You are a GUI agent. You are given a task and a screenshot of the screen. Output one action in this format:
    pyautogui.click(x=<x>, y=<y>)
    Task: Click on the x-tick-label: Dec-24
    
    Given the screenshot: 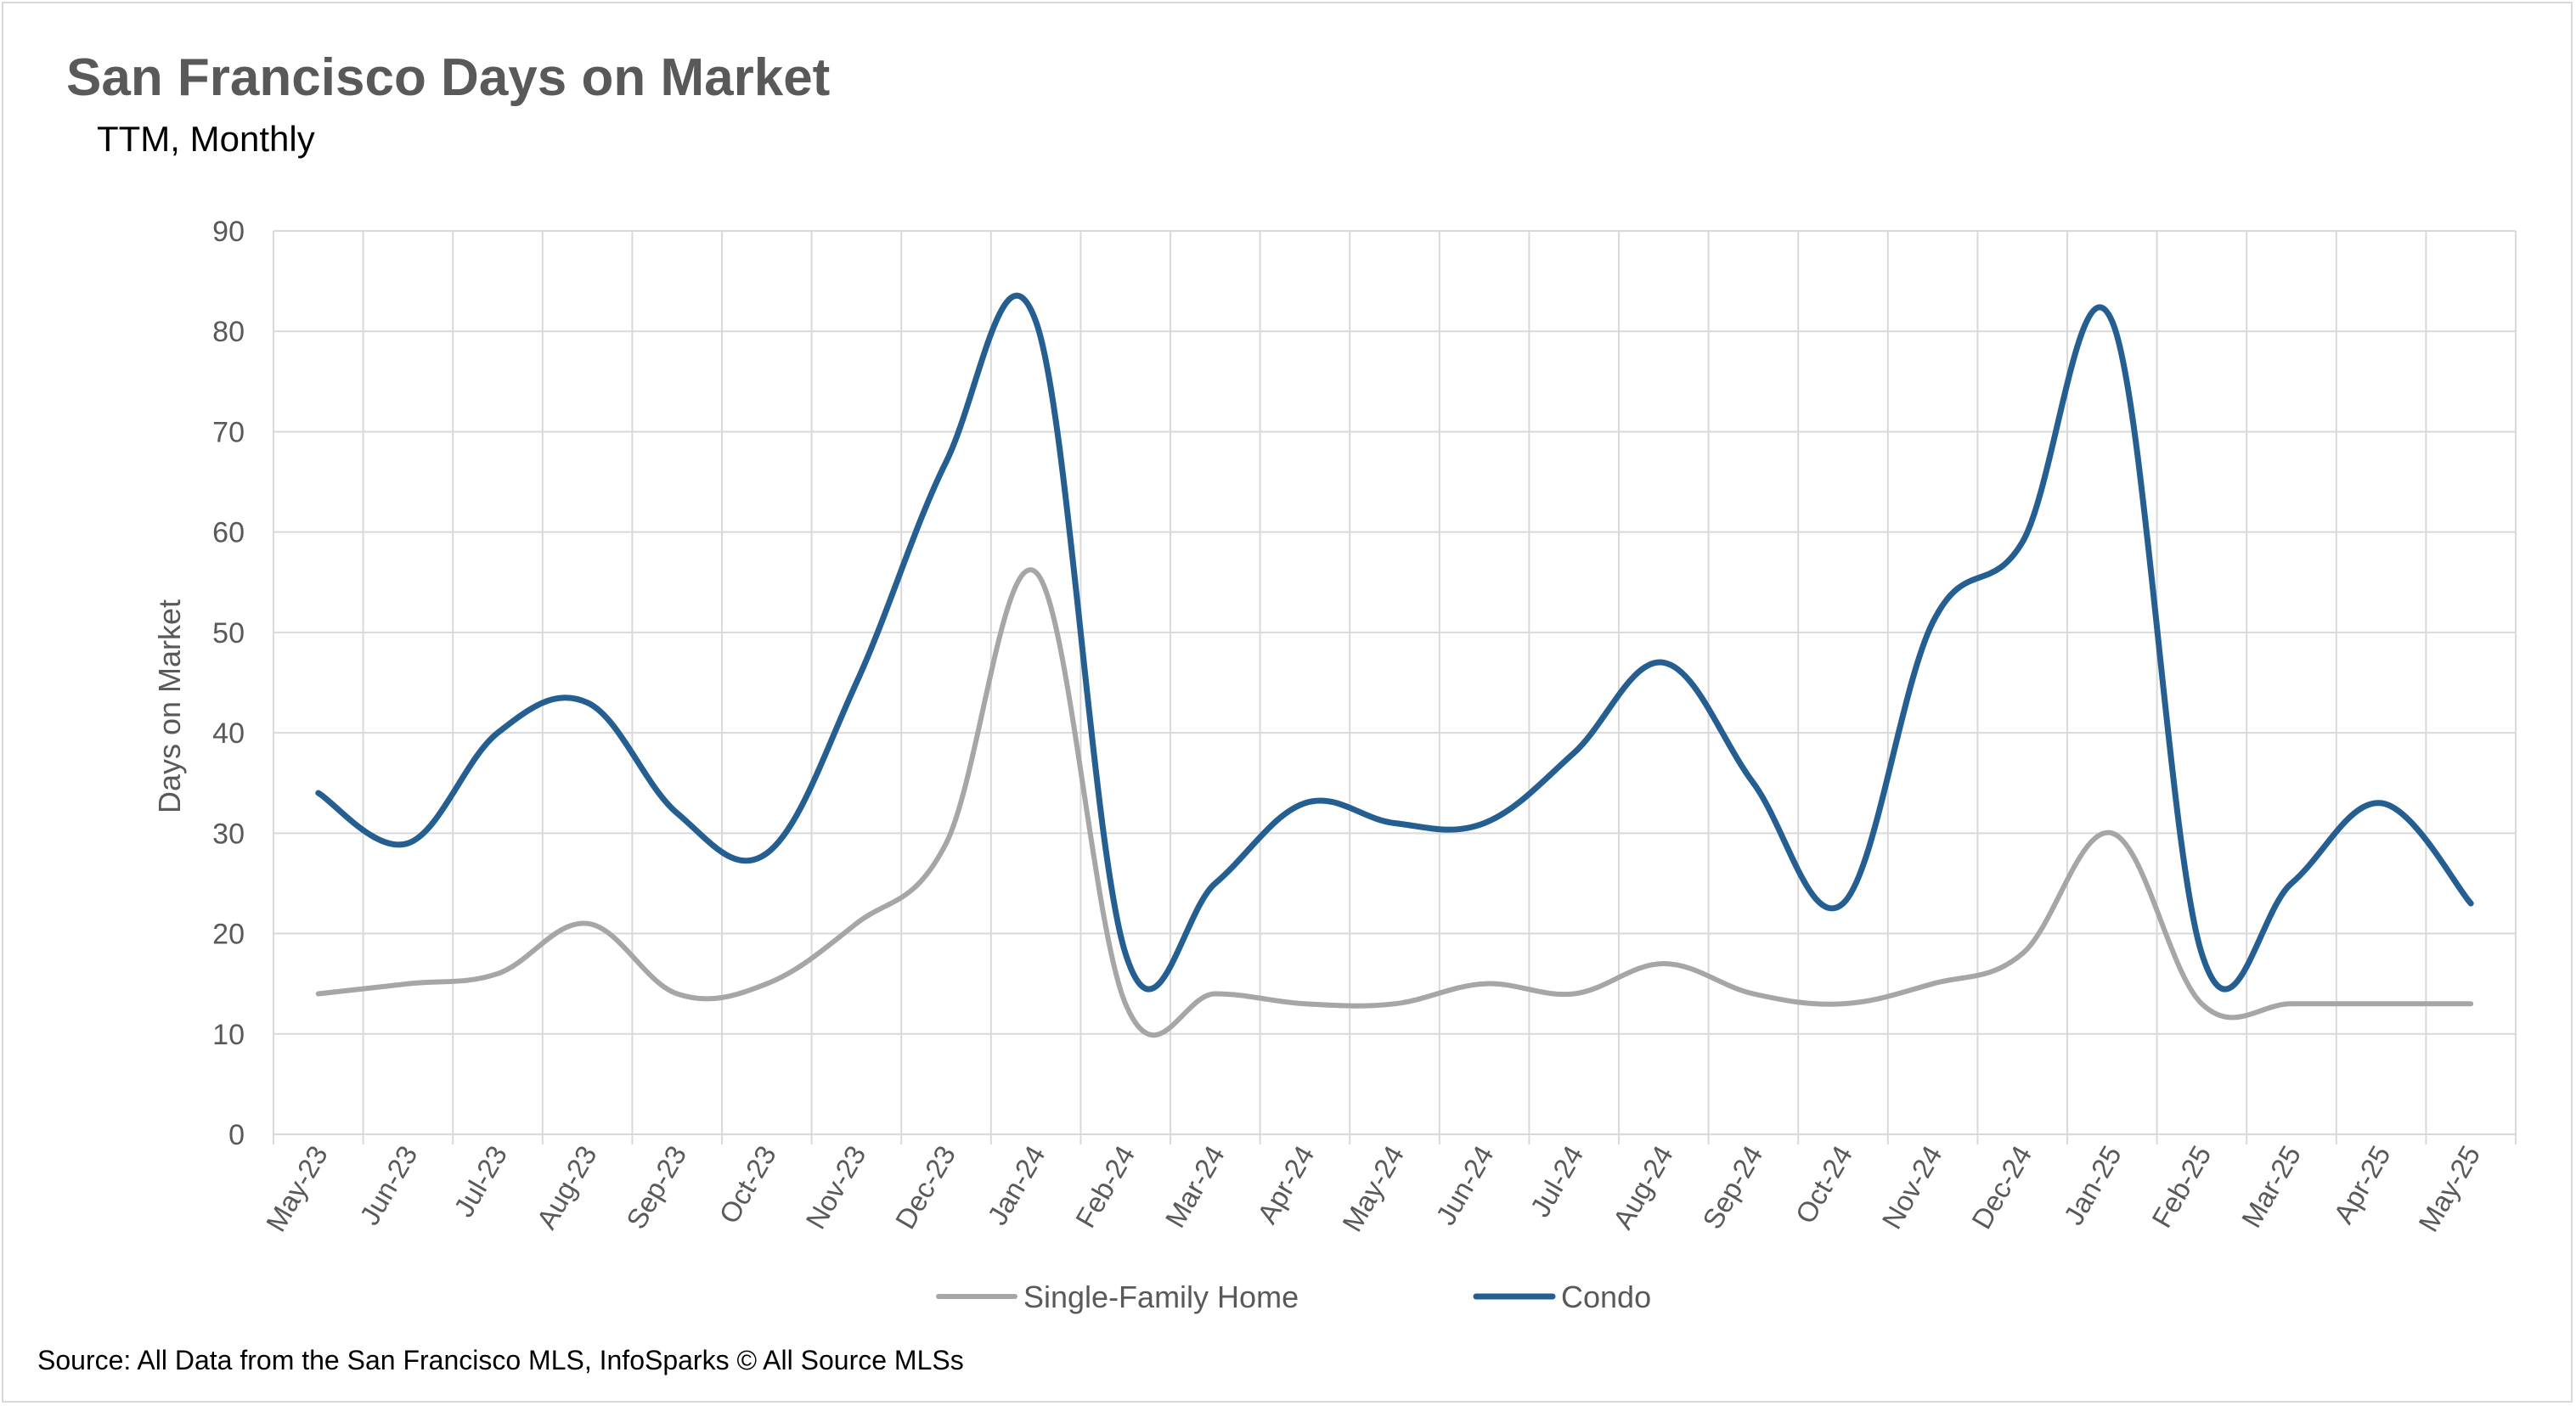 What is the action you would take?
    pyautogui.click(x=2001, y=1187)
    